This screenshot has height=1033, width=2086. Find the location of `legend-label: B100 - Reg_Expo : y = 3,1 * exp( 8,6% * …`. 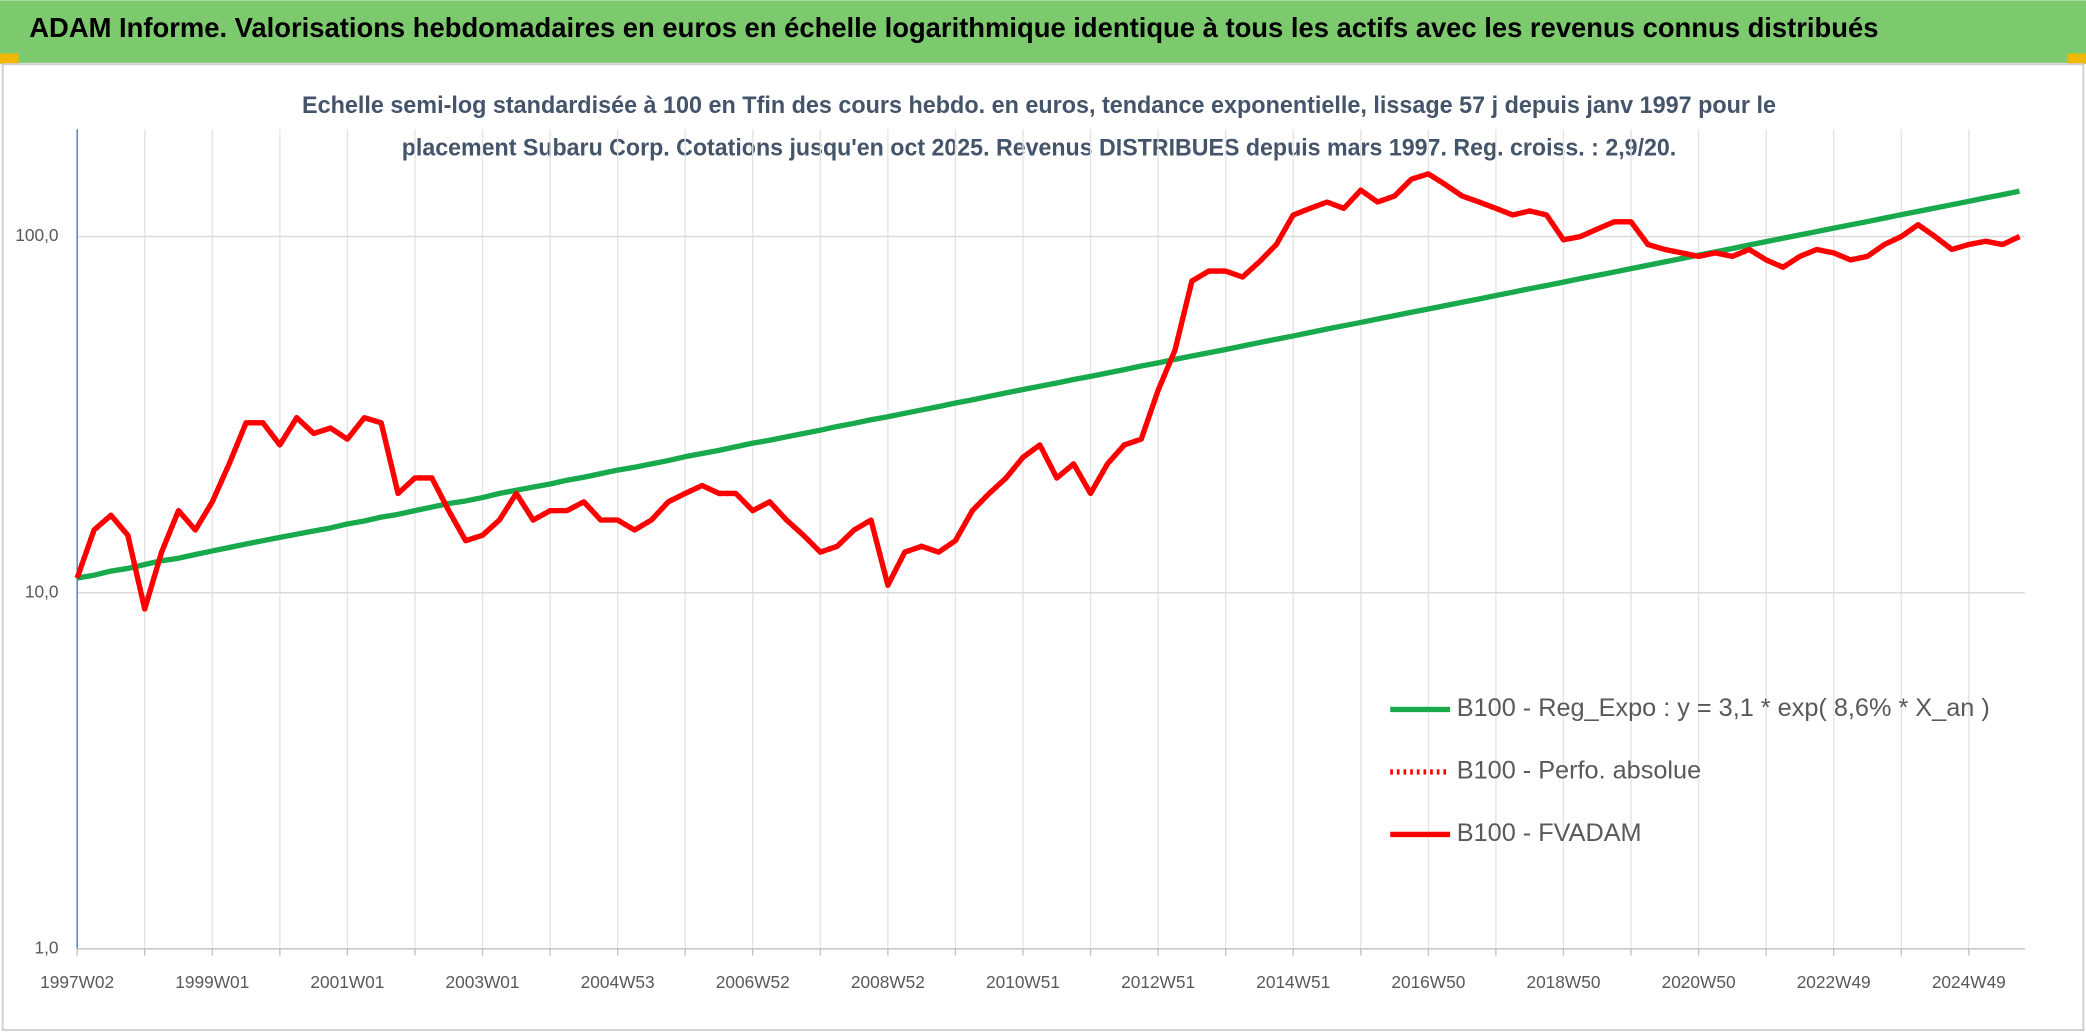

legend-label: B100 - Reg_Expo : y = 3,1 * exp( 8,6% * … is located at coordinates (1723, 708).